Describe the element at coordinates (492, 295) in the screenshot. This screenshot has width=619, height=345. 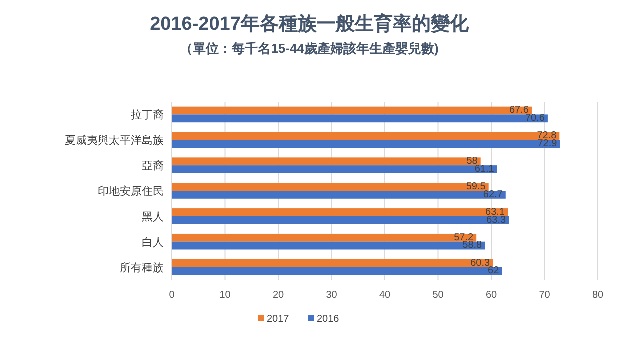
I see `x-tick-label: 60` at that location.